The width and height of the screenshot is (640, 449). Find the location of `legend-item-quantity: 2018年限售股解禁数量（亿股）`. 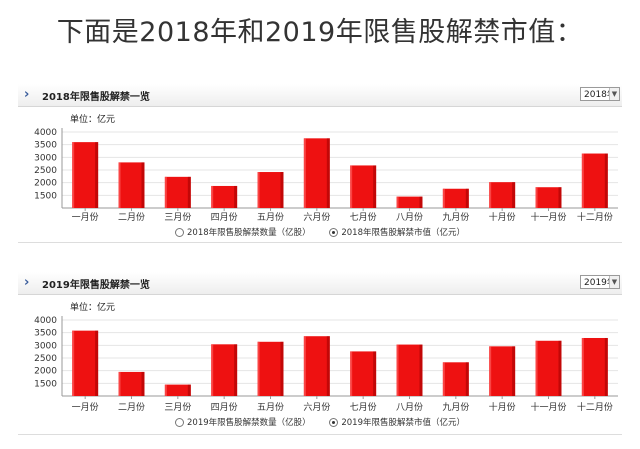

legend-item-quantity: 2018年限售股解禁数量（亿股） is located at coordinates (243, 232).